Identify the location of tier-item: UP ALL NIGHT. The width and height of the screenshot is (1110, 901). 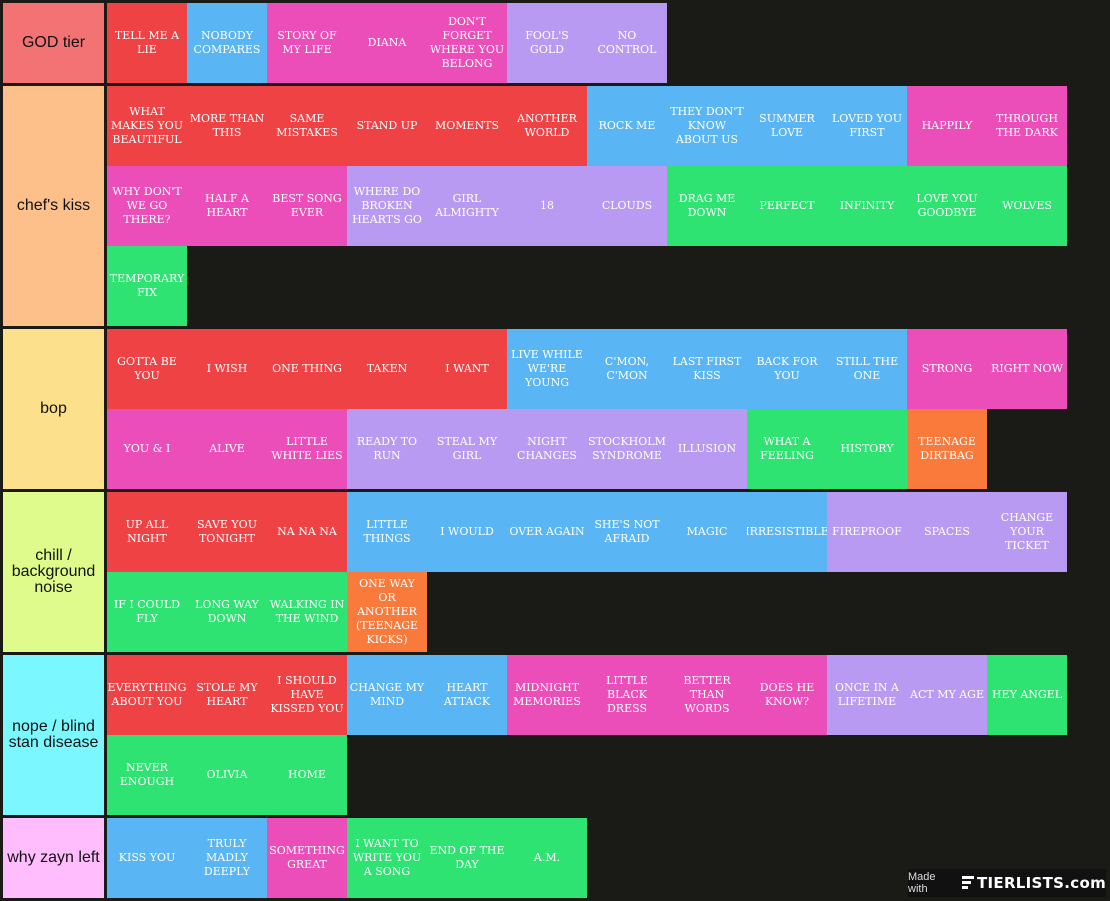
(147, 532).